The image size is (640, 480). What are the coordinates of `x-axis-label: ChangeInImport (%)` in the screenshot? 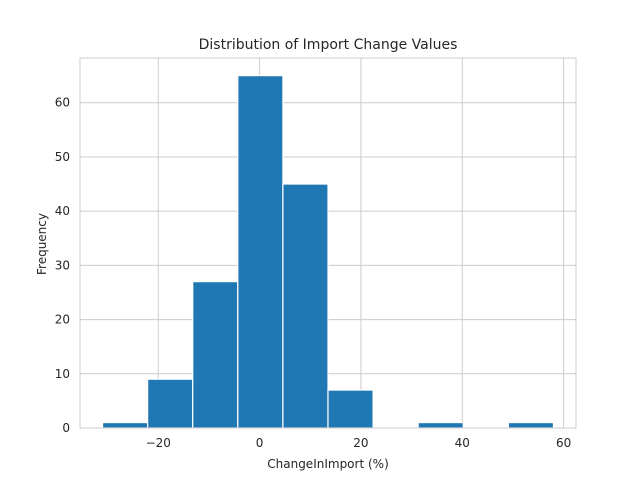 It's located at (328, 464).